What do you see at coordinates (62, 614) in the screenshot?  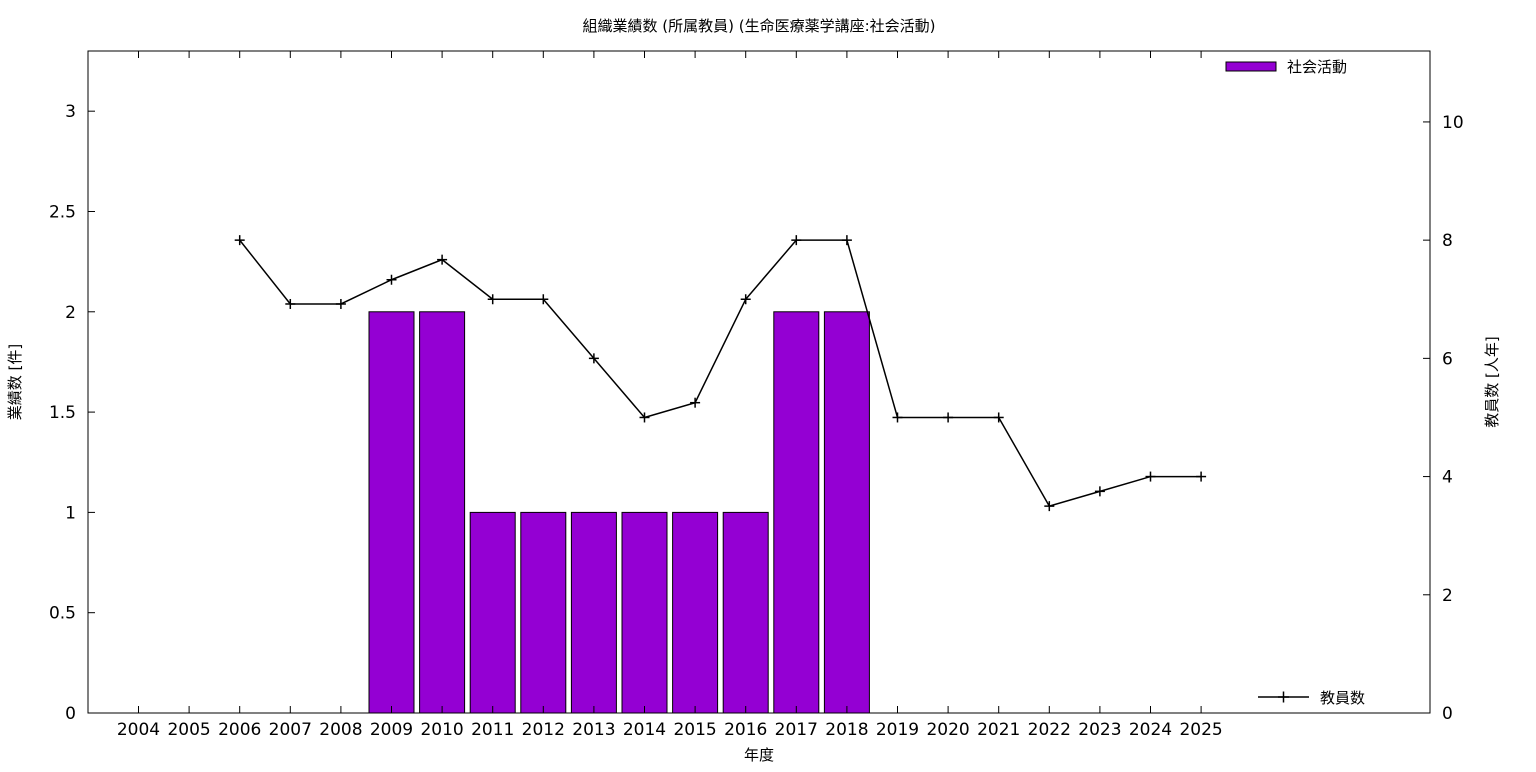 I see `y-tick-label: 0.5` at bounding box center [62, 614].